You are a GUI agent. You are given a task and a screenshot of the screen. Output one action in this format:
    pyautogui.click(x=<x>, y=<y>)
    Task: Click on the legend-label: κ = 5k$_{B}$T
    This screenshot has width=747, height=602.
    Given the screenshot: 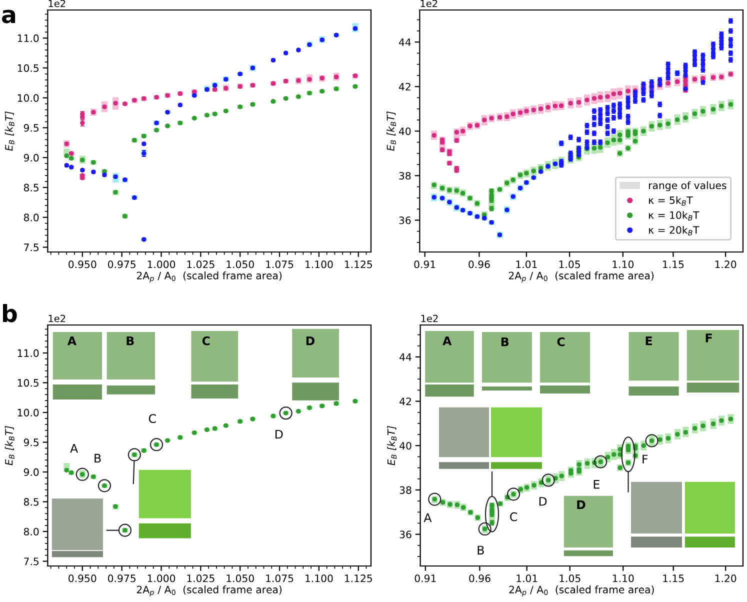 What is the action you would take?
    pyautogui.click(x=671, y=201)
    